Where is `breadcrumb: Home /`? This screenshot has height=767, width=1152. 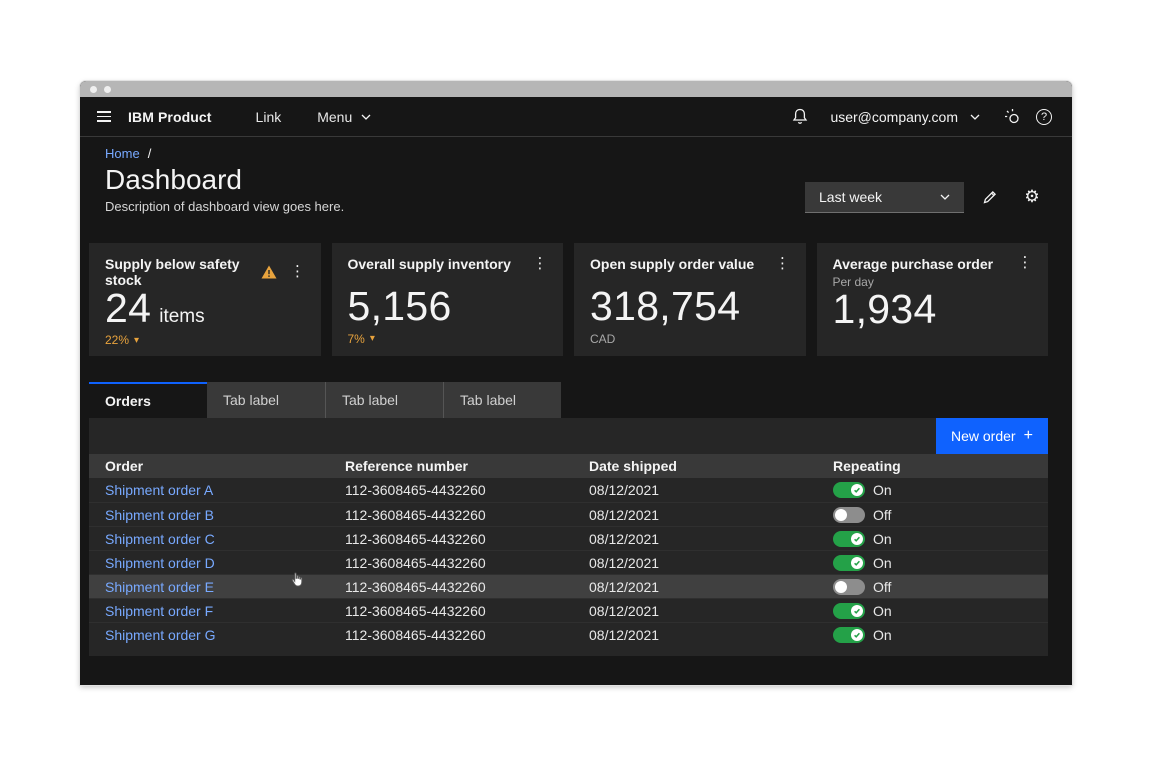
breadcrumb: Home / is located at coordinates (224, 153).